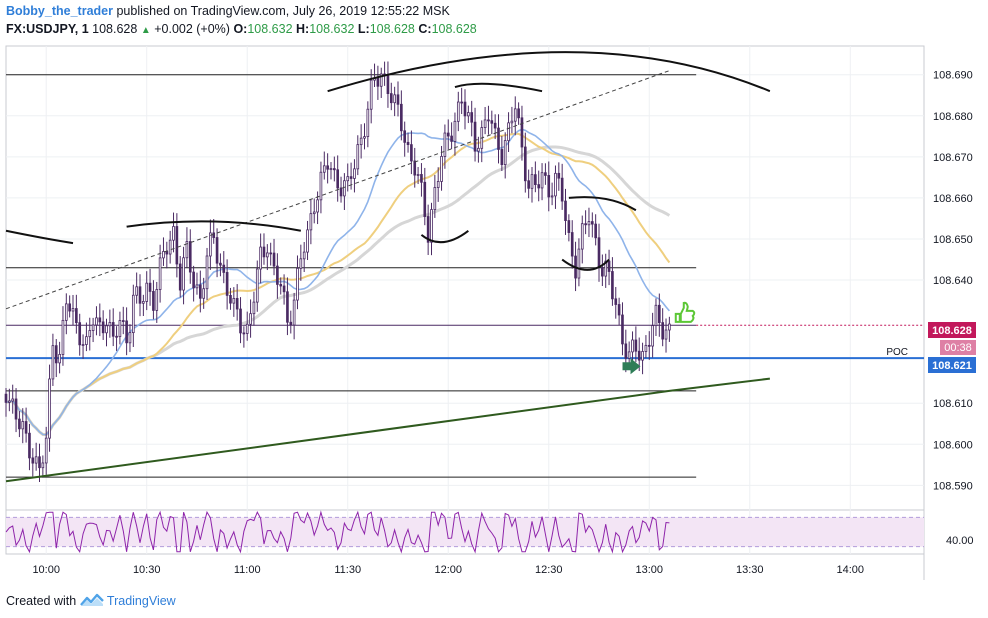  I want to click on price-tick-label: 108.640, so click(953, 281).